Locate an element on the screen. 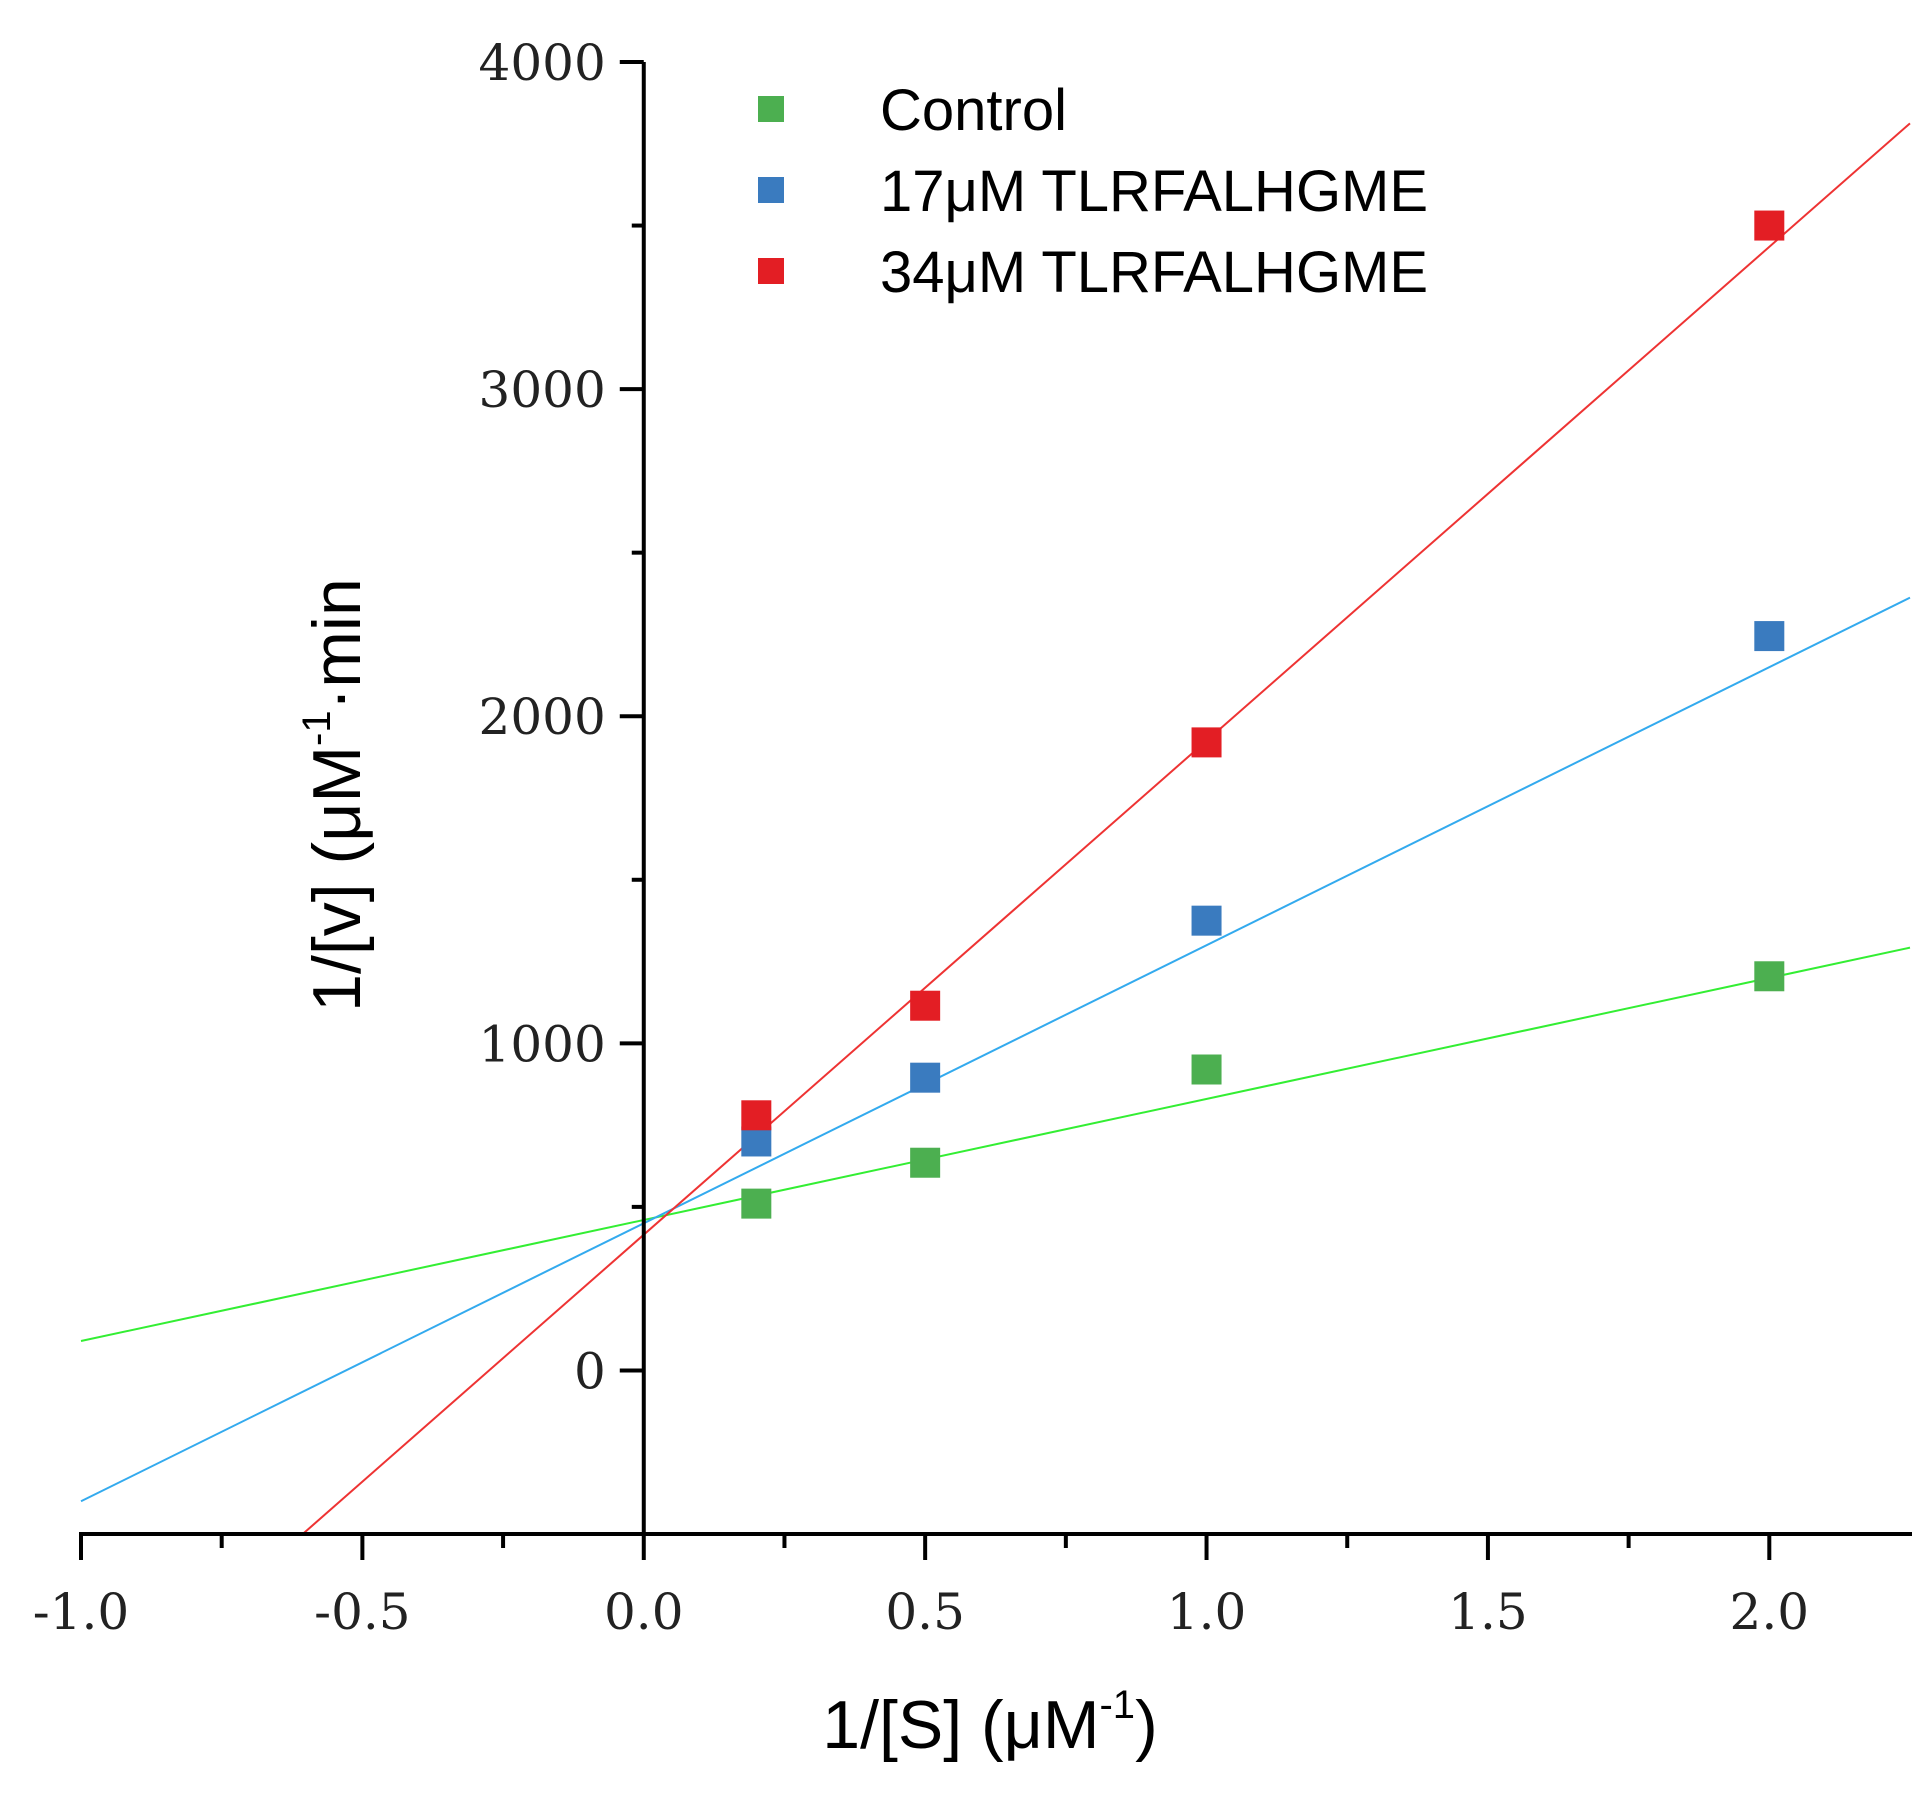 The height and width of the screenshot is (1797, 1928). x-tick-label: 2.0 is located at coordinates (1770, 1612).